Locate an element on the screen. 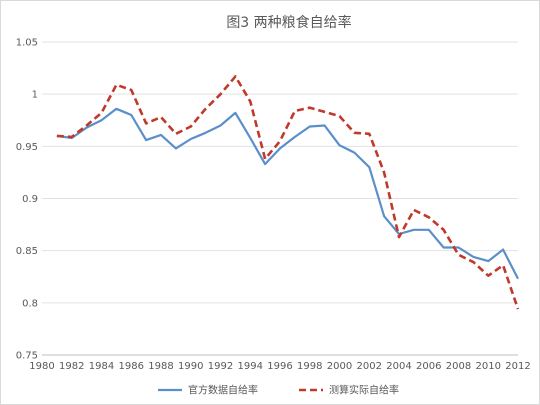 The image size is (540, 405). x-tick-label: 1994 is located at coordinates (250, 366).